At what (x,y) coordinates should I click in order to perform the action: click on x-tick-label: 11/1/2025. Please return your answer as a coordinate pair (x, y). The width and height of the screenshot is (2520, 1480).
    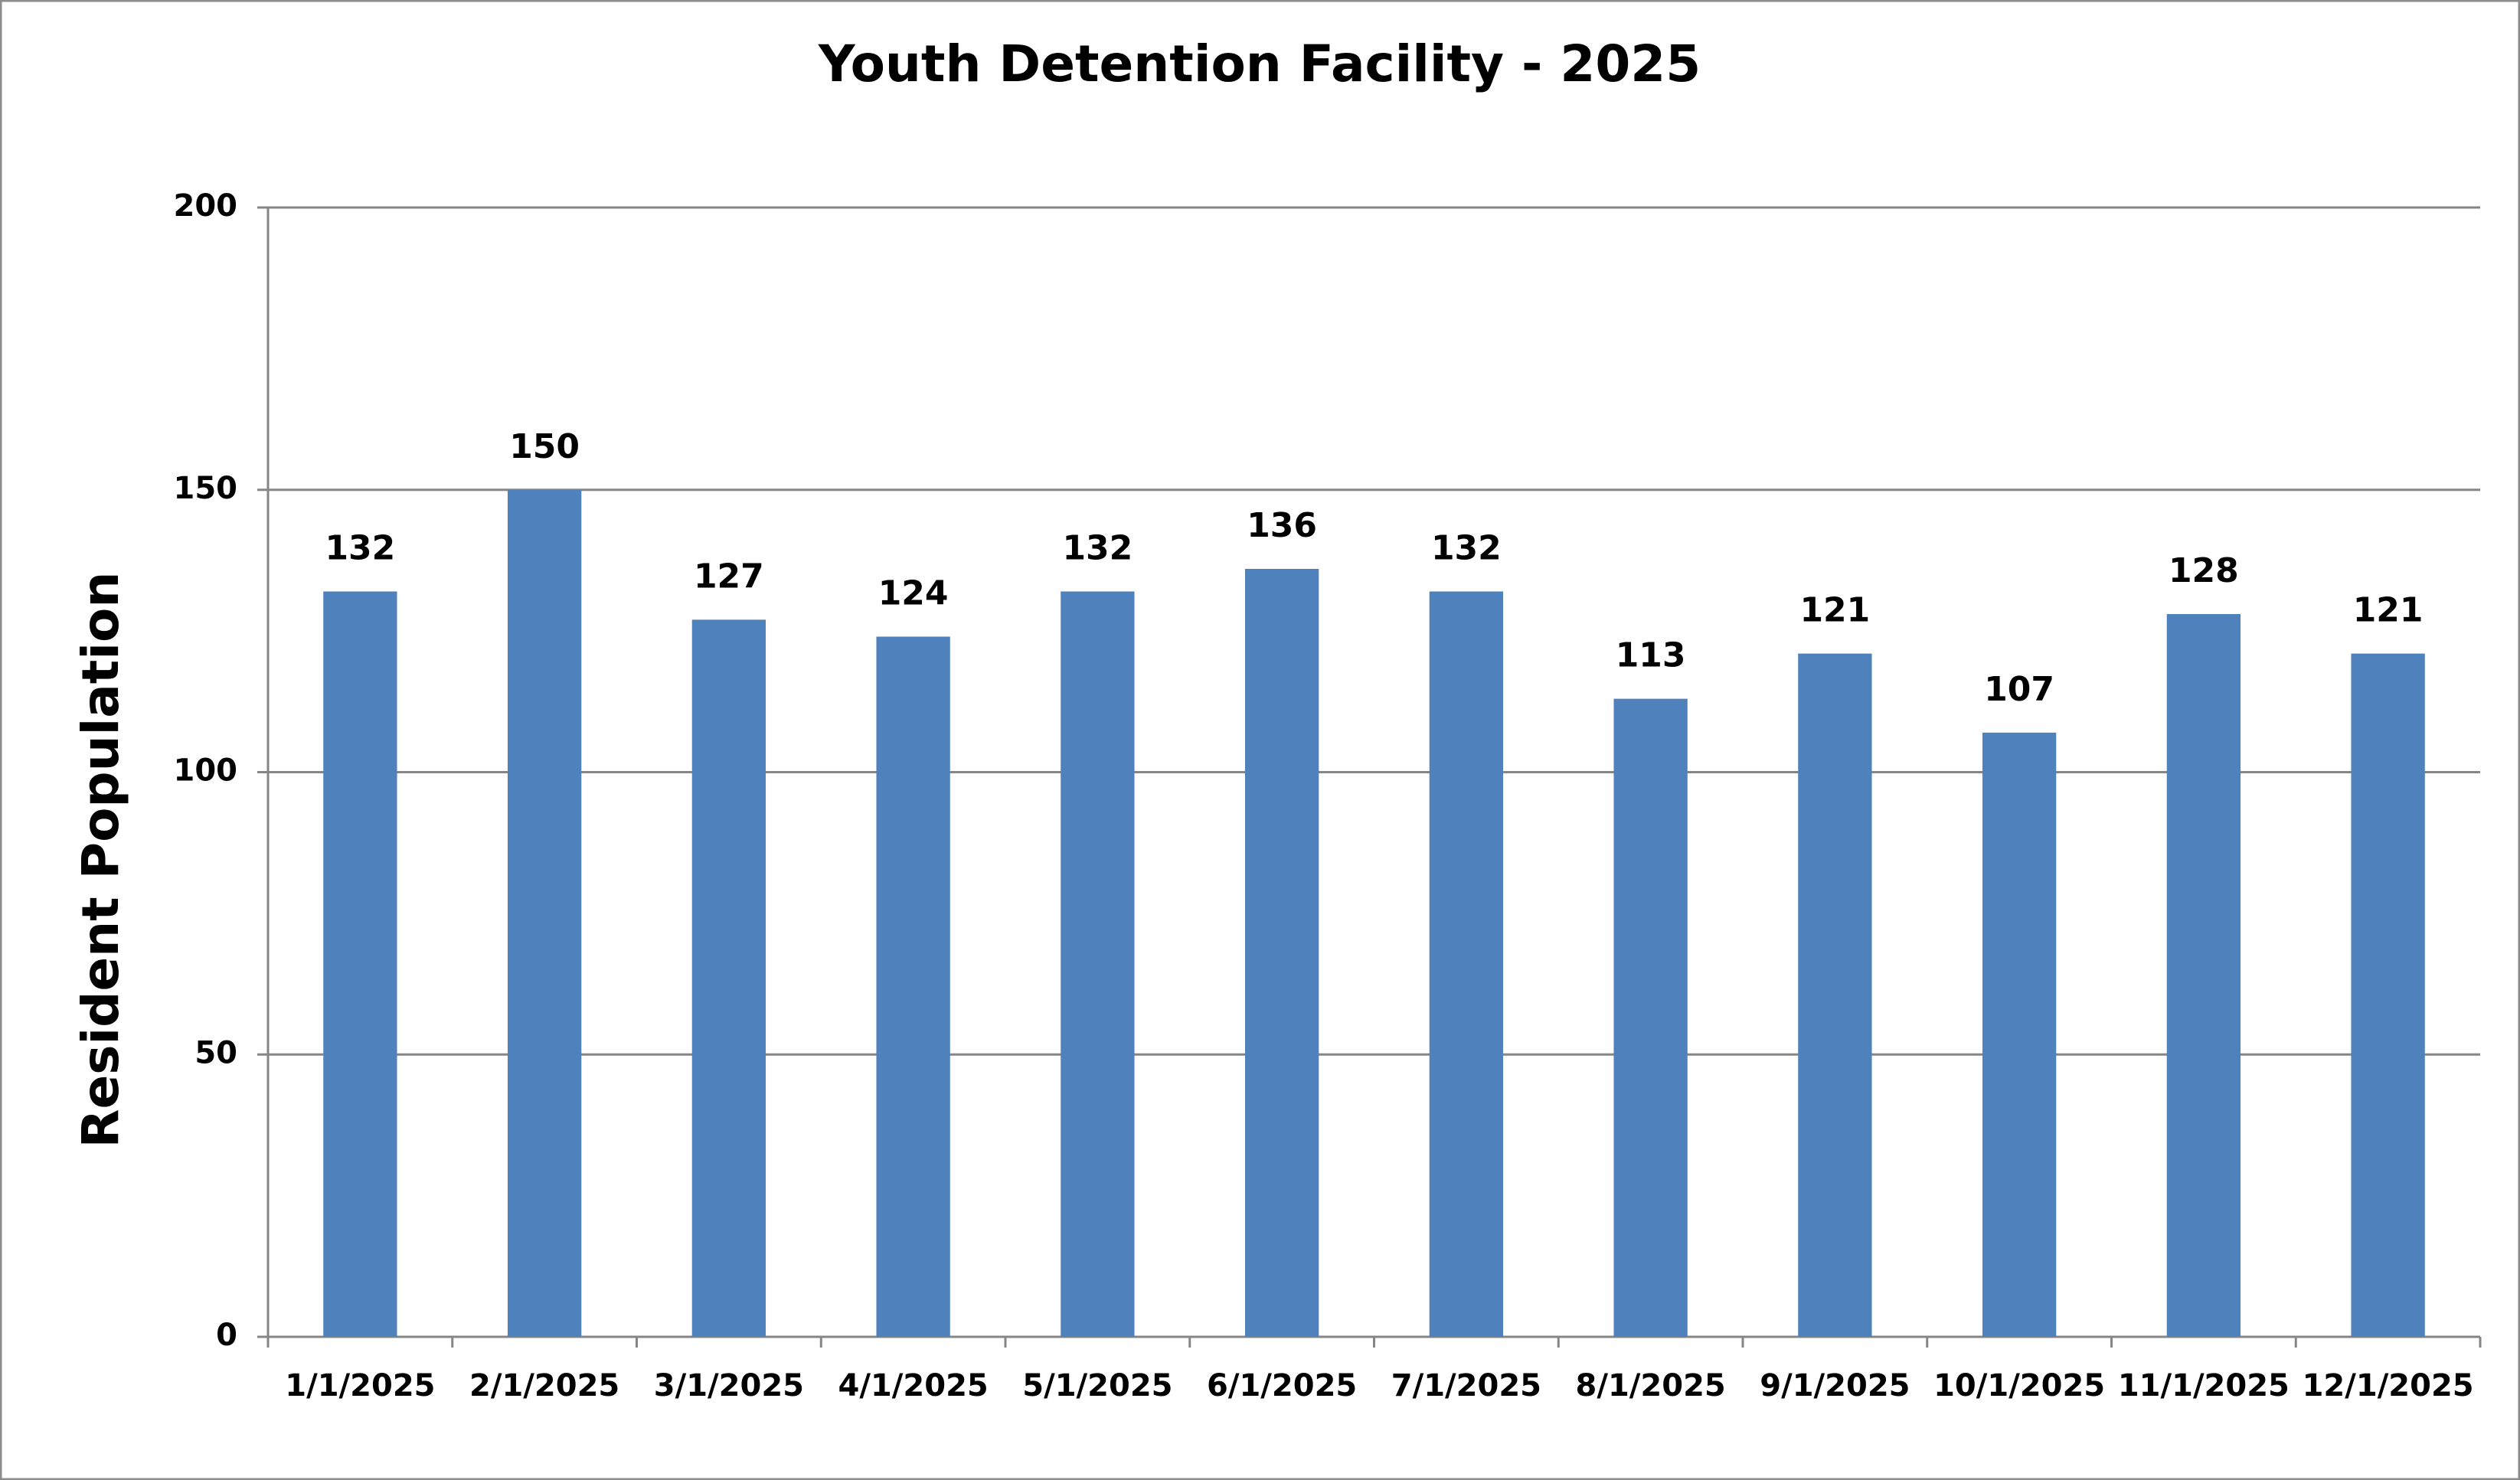
    Looking at the image, I should click on (2204, 1385).